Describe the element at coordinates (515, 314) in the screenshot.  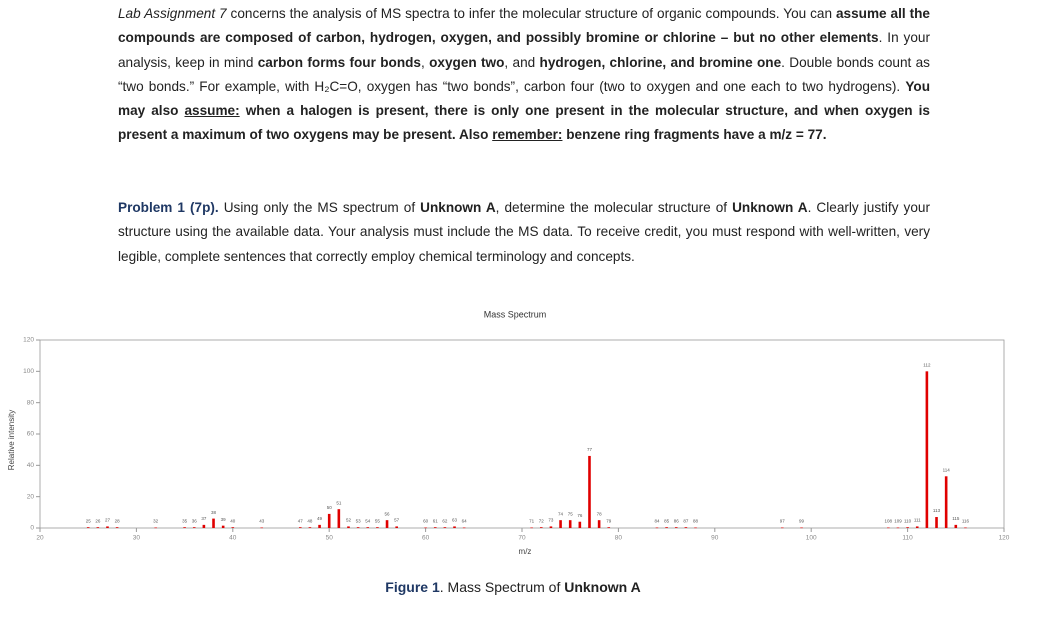
I see `chart-title: Mass Spectrum` at that location.